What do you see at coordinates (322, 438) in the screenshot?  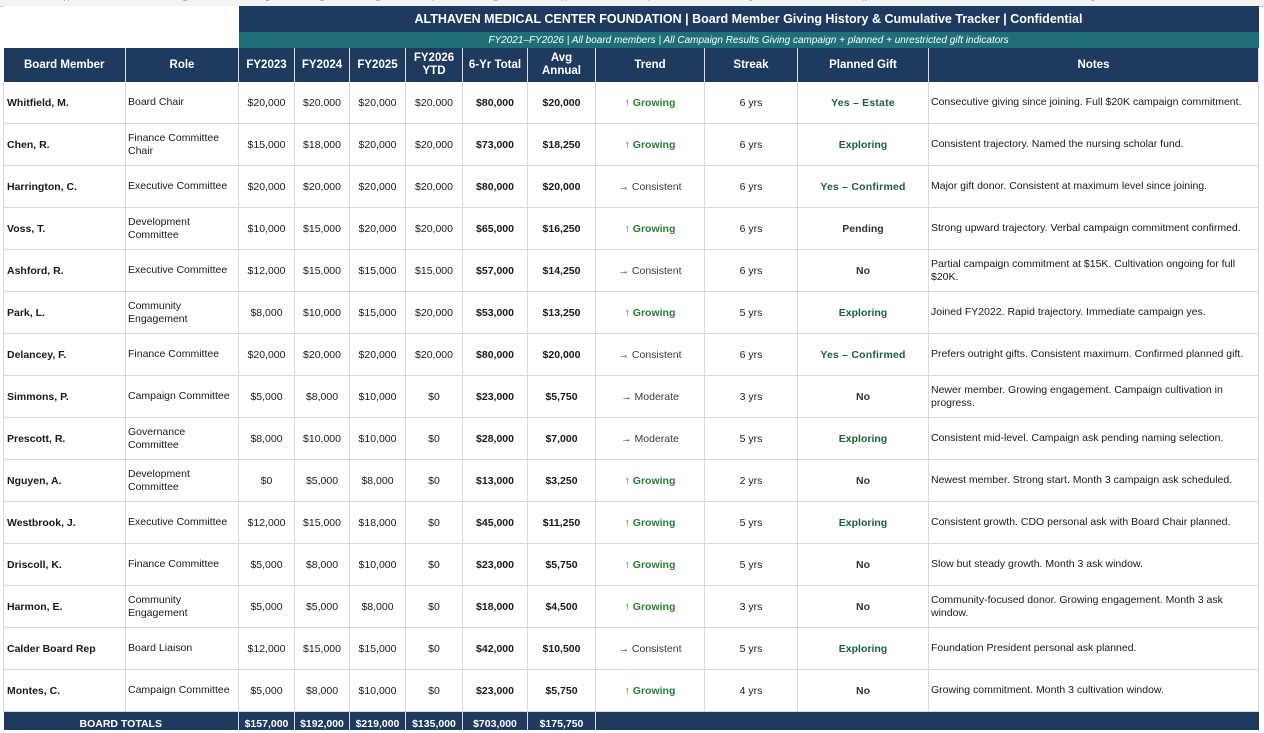 I see `fy2024-cell: $10,000` at bounding box center [322, 438].